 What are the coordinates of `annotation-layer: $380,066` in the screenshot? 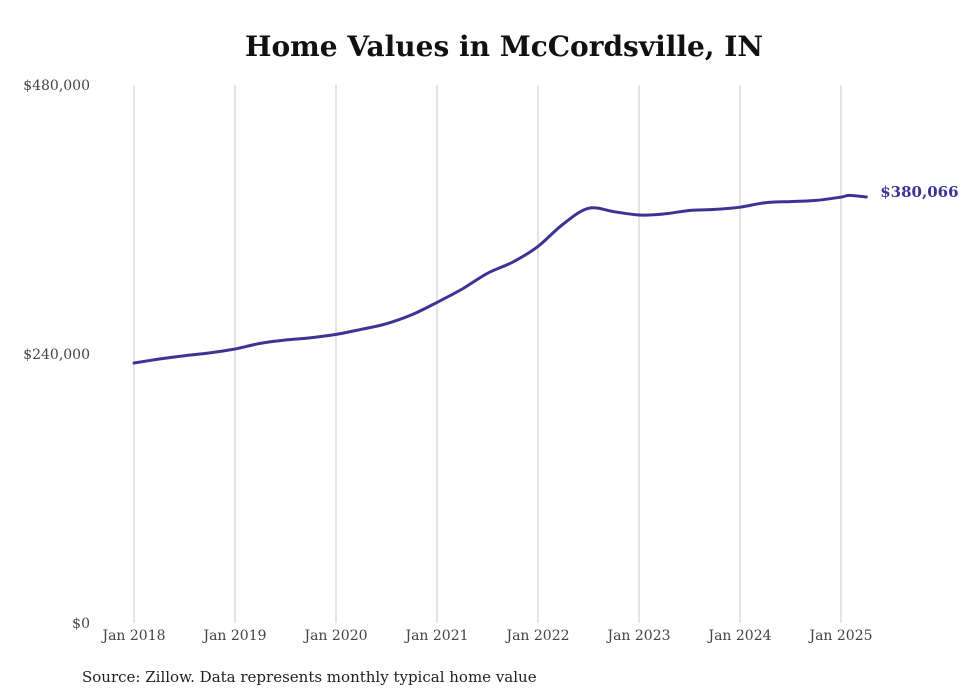 It's located at (919, 192).